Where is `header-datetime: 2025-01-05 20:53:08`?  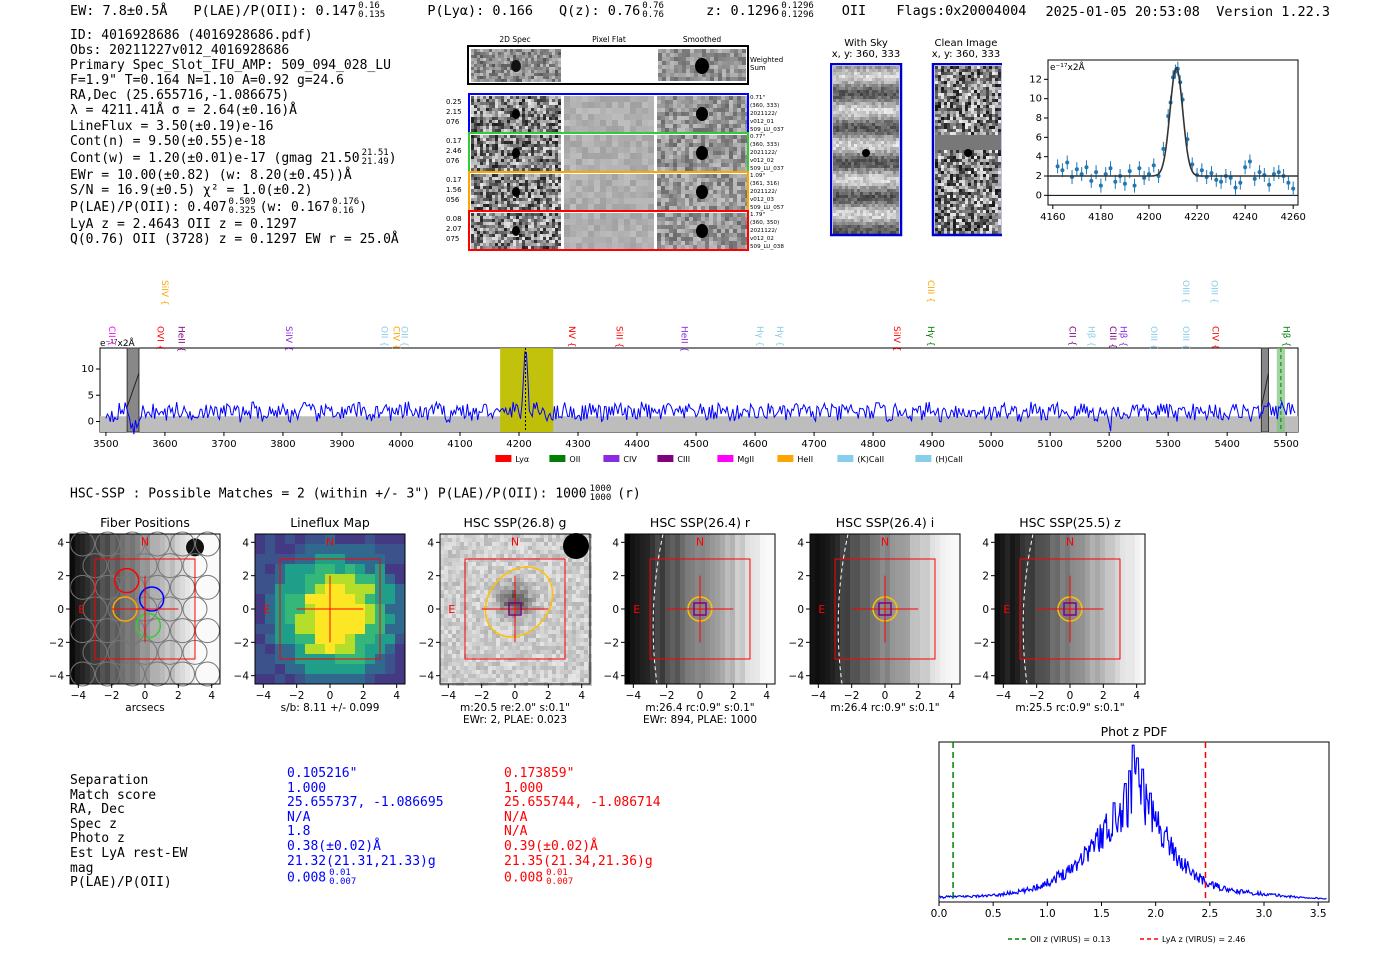 header-datetime: 2025-01-05 20:53:08 is located at coordinates (1122, 12).